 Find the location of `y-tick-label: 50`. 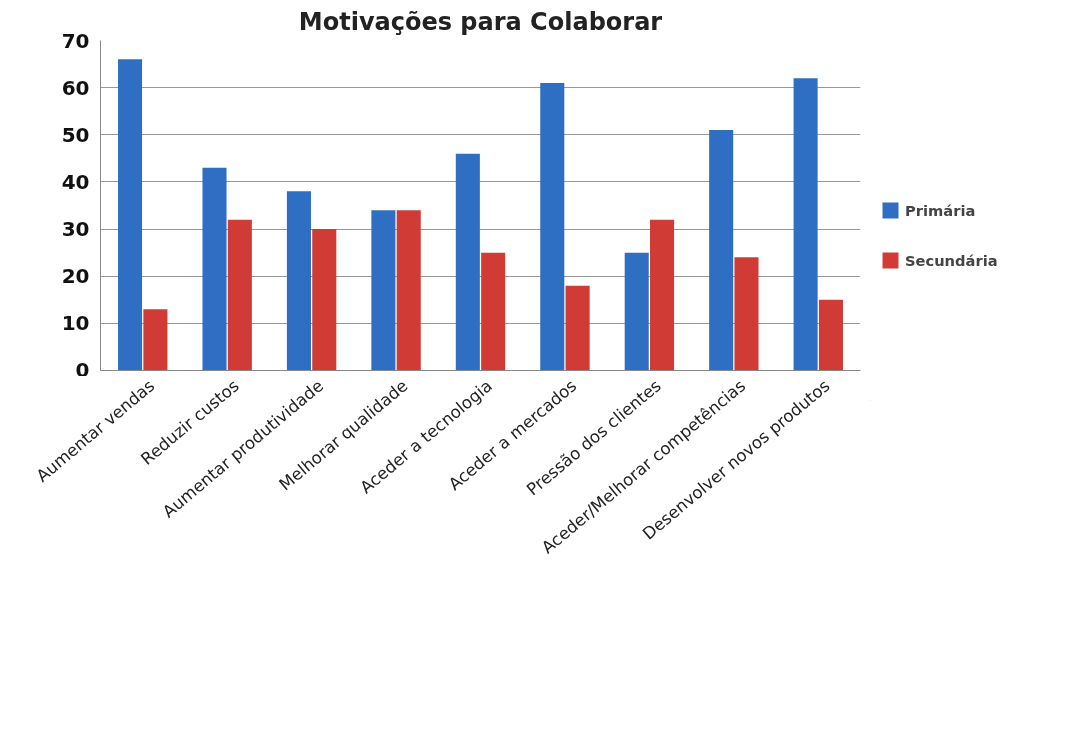

y-tick-label: 50 is located at coordinates (75, 134).